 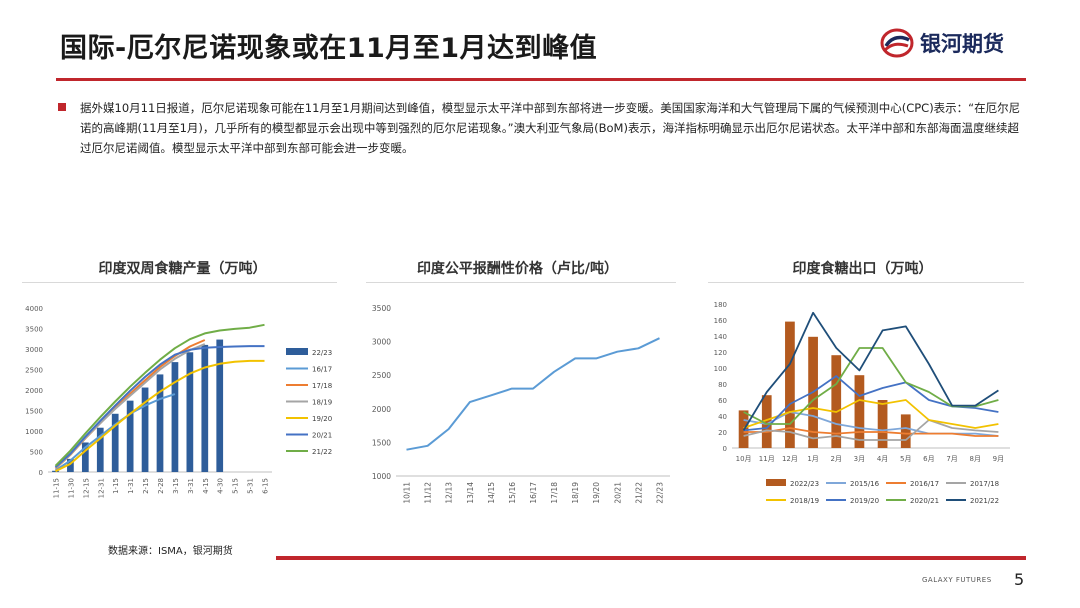 I want to click on legend-label: 19/20, so click(x=322, y=419).